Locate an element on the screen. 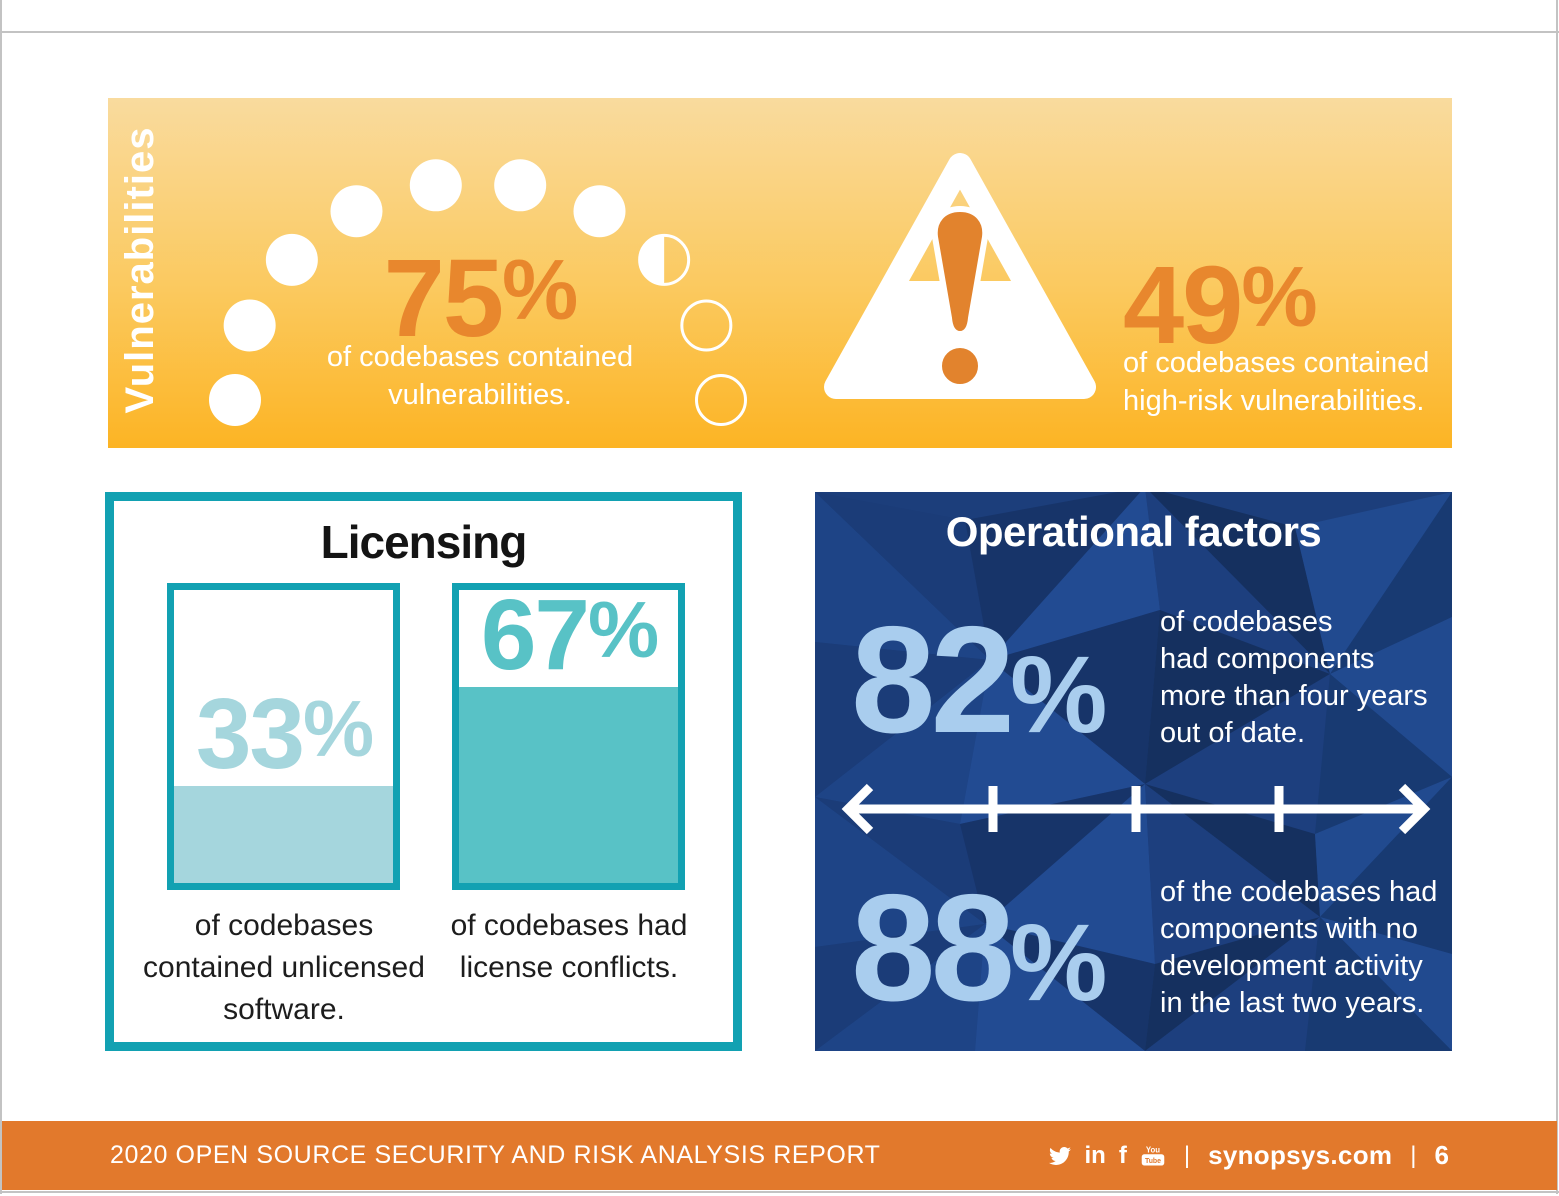 Image resolution: width=1559 pixels, height=1196 pixels. stat-number: 67 is located at coordinates (535, 634).